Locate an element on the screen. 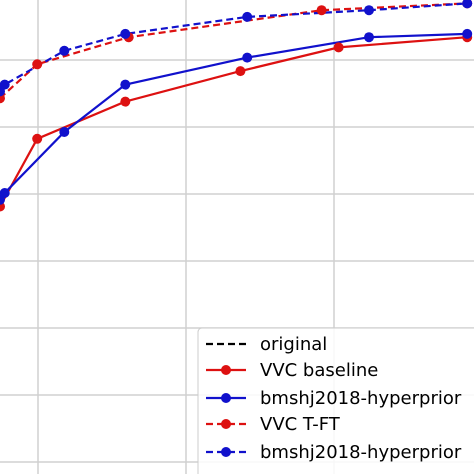 Image resolution: width=474 pixels, height=474 pixels. legend-label-1: VVC baseline is located at coordinates (319, 370).